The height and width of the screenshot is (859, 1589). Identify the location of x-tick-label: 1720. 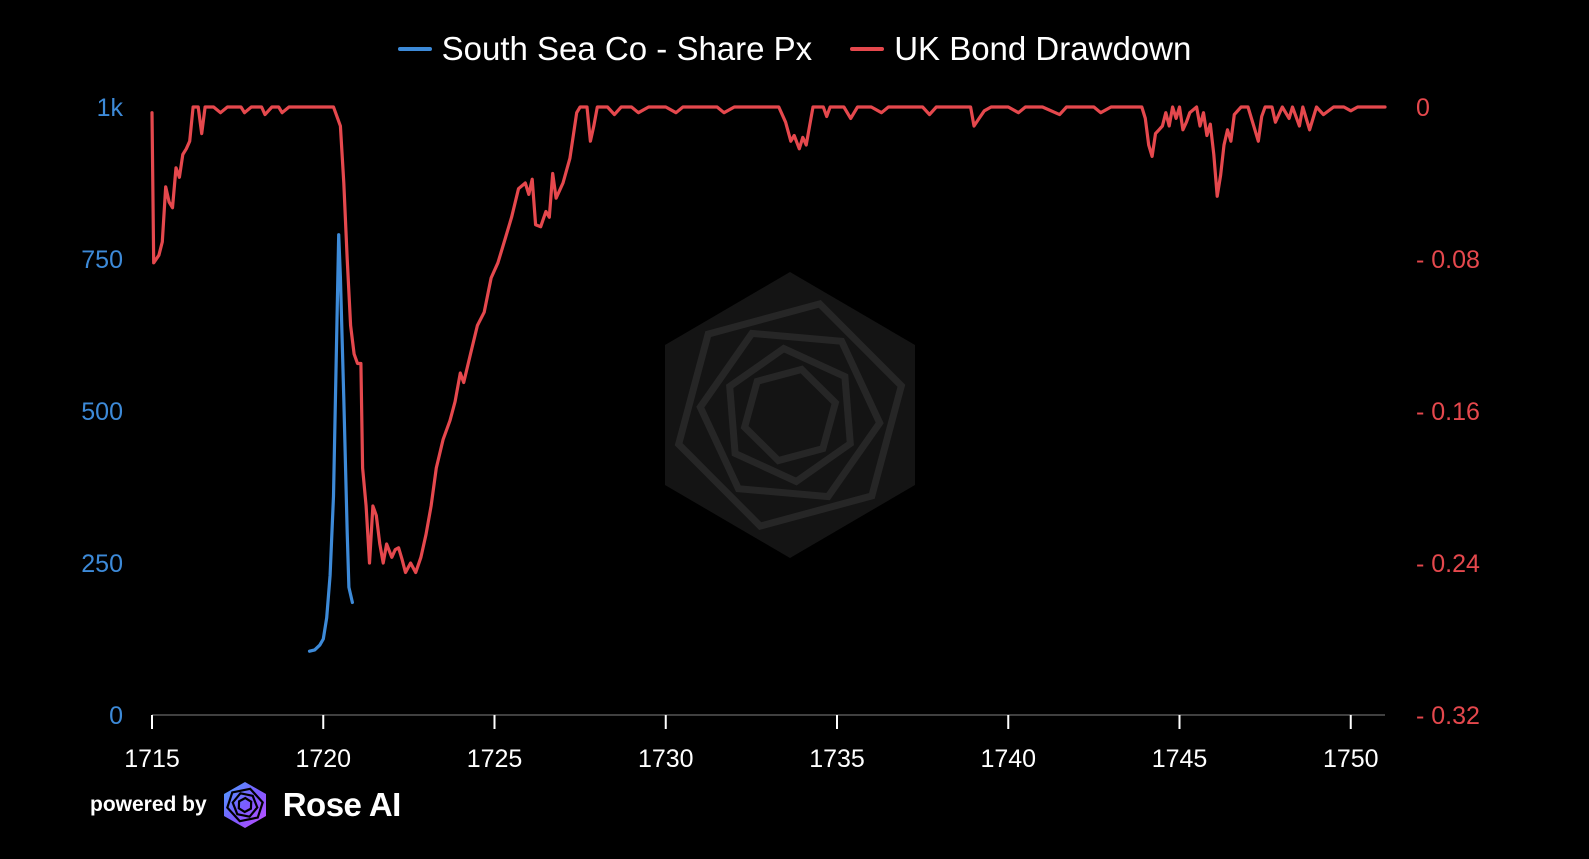
(323, 759).